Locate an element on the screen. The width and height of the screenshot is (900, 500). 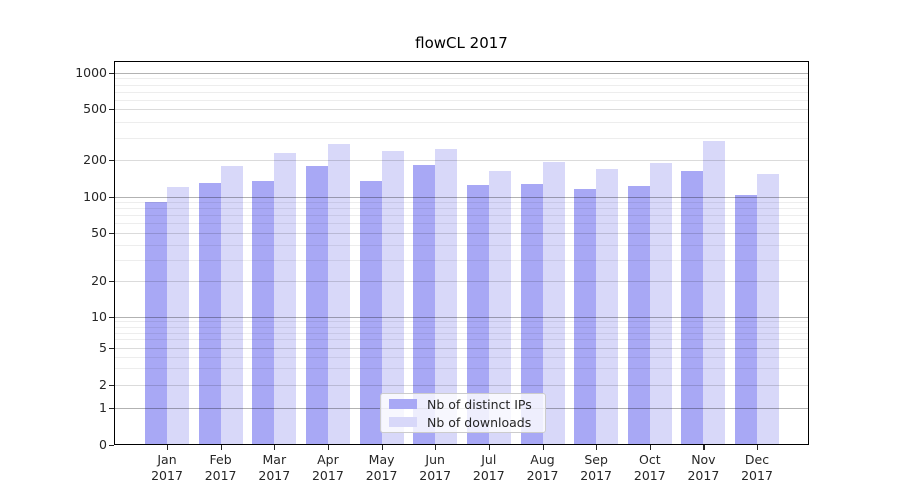
bar-distinct-ips-mar is located at coordinates (263, 312).